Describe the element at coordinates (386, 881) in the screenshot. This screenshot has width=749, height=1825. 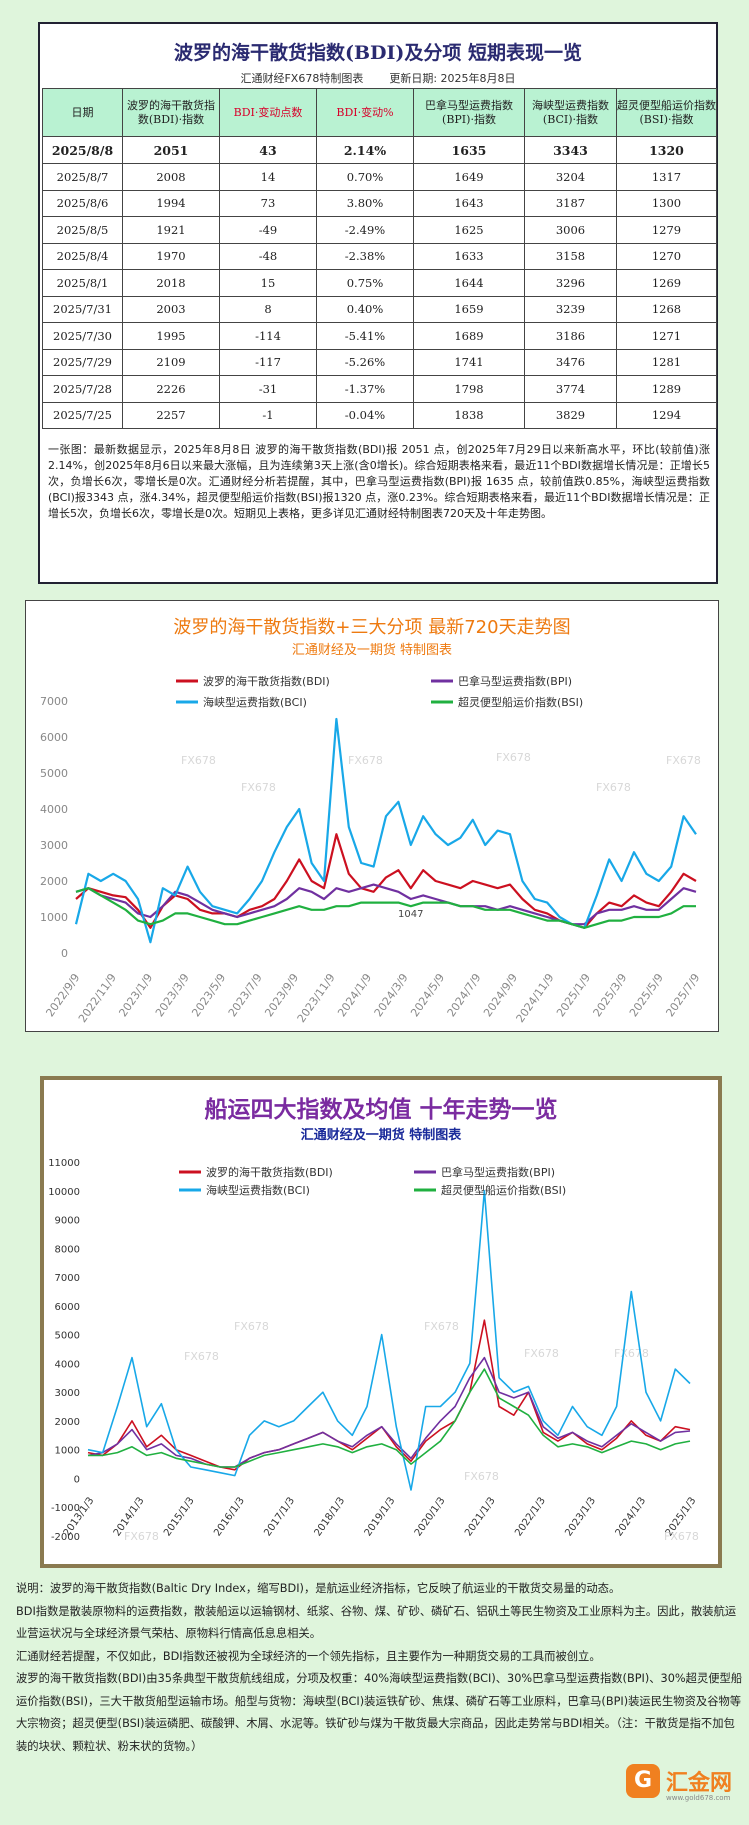
I see `series-line-bdi` at that location.